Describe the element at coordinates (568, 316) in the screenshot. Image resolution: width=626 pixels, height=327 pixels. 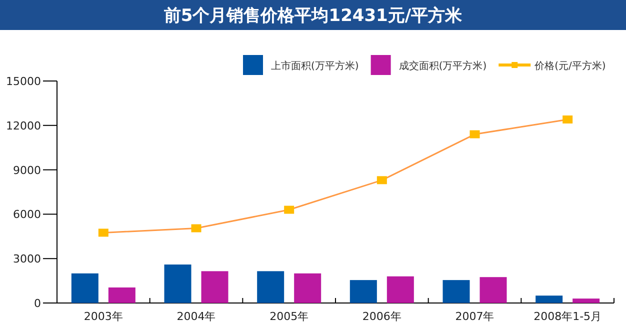
I see `x-tick-label: 2008年1-5月` at that location.